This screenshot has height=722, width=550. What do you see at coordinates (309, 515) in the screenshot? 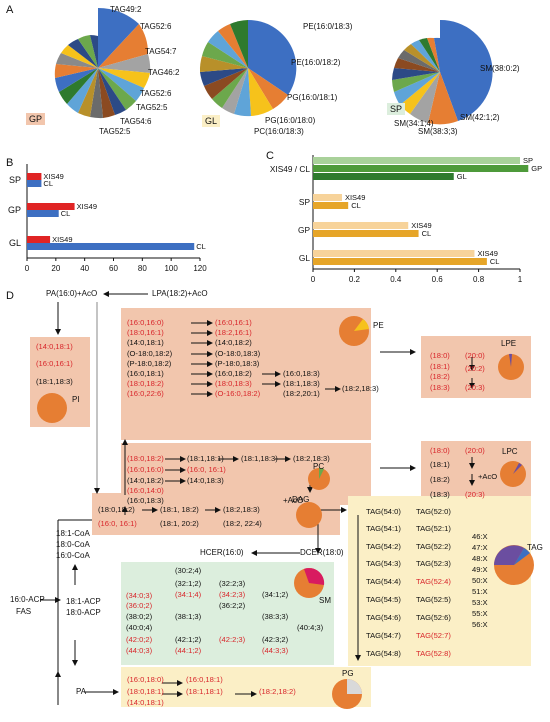
I see `dag-pie` at bounding box center [309, 515].